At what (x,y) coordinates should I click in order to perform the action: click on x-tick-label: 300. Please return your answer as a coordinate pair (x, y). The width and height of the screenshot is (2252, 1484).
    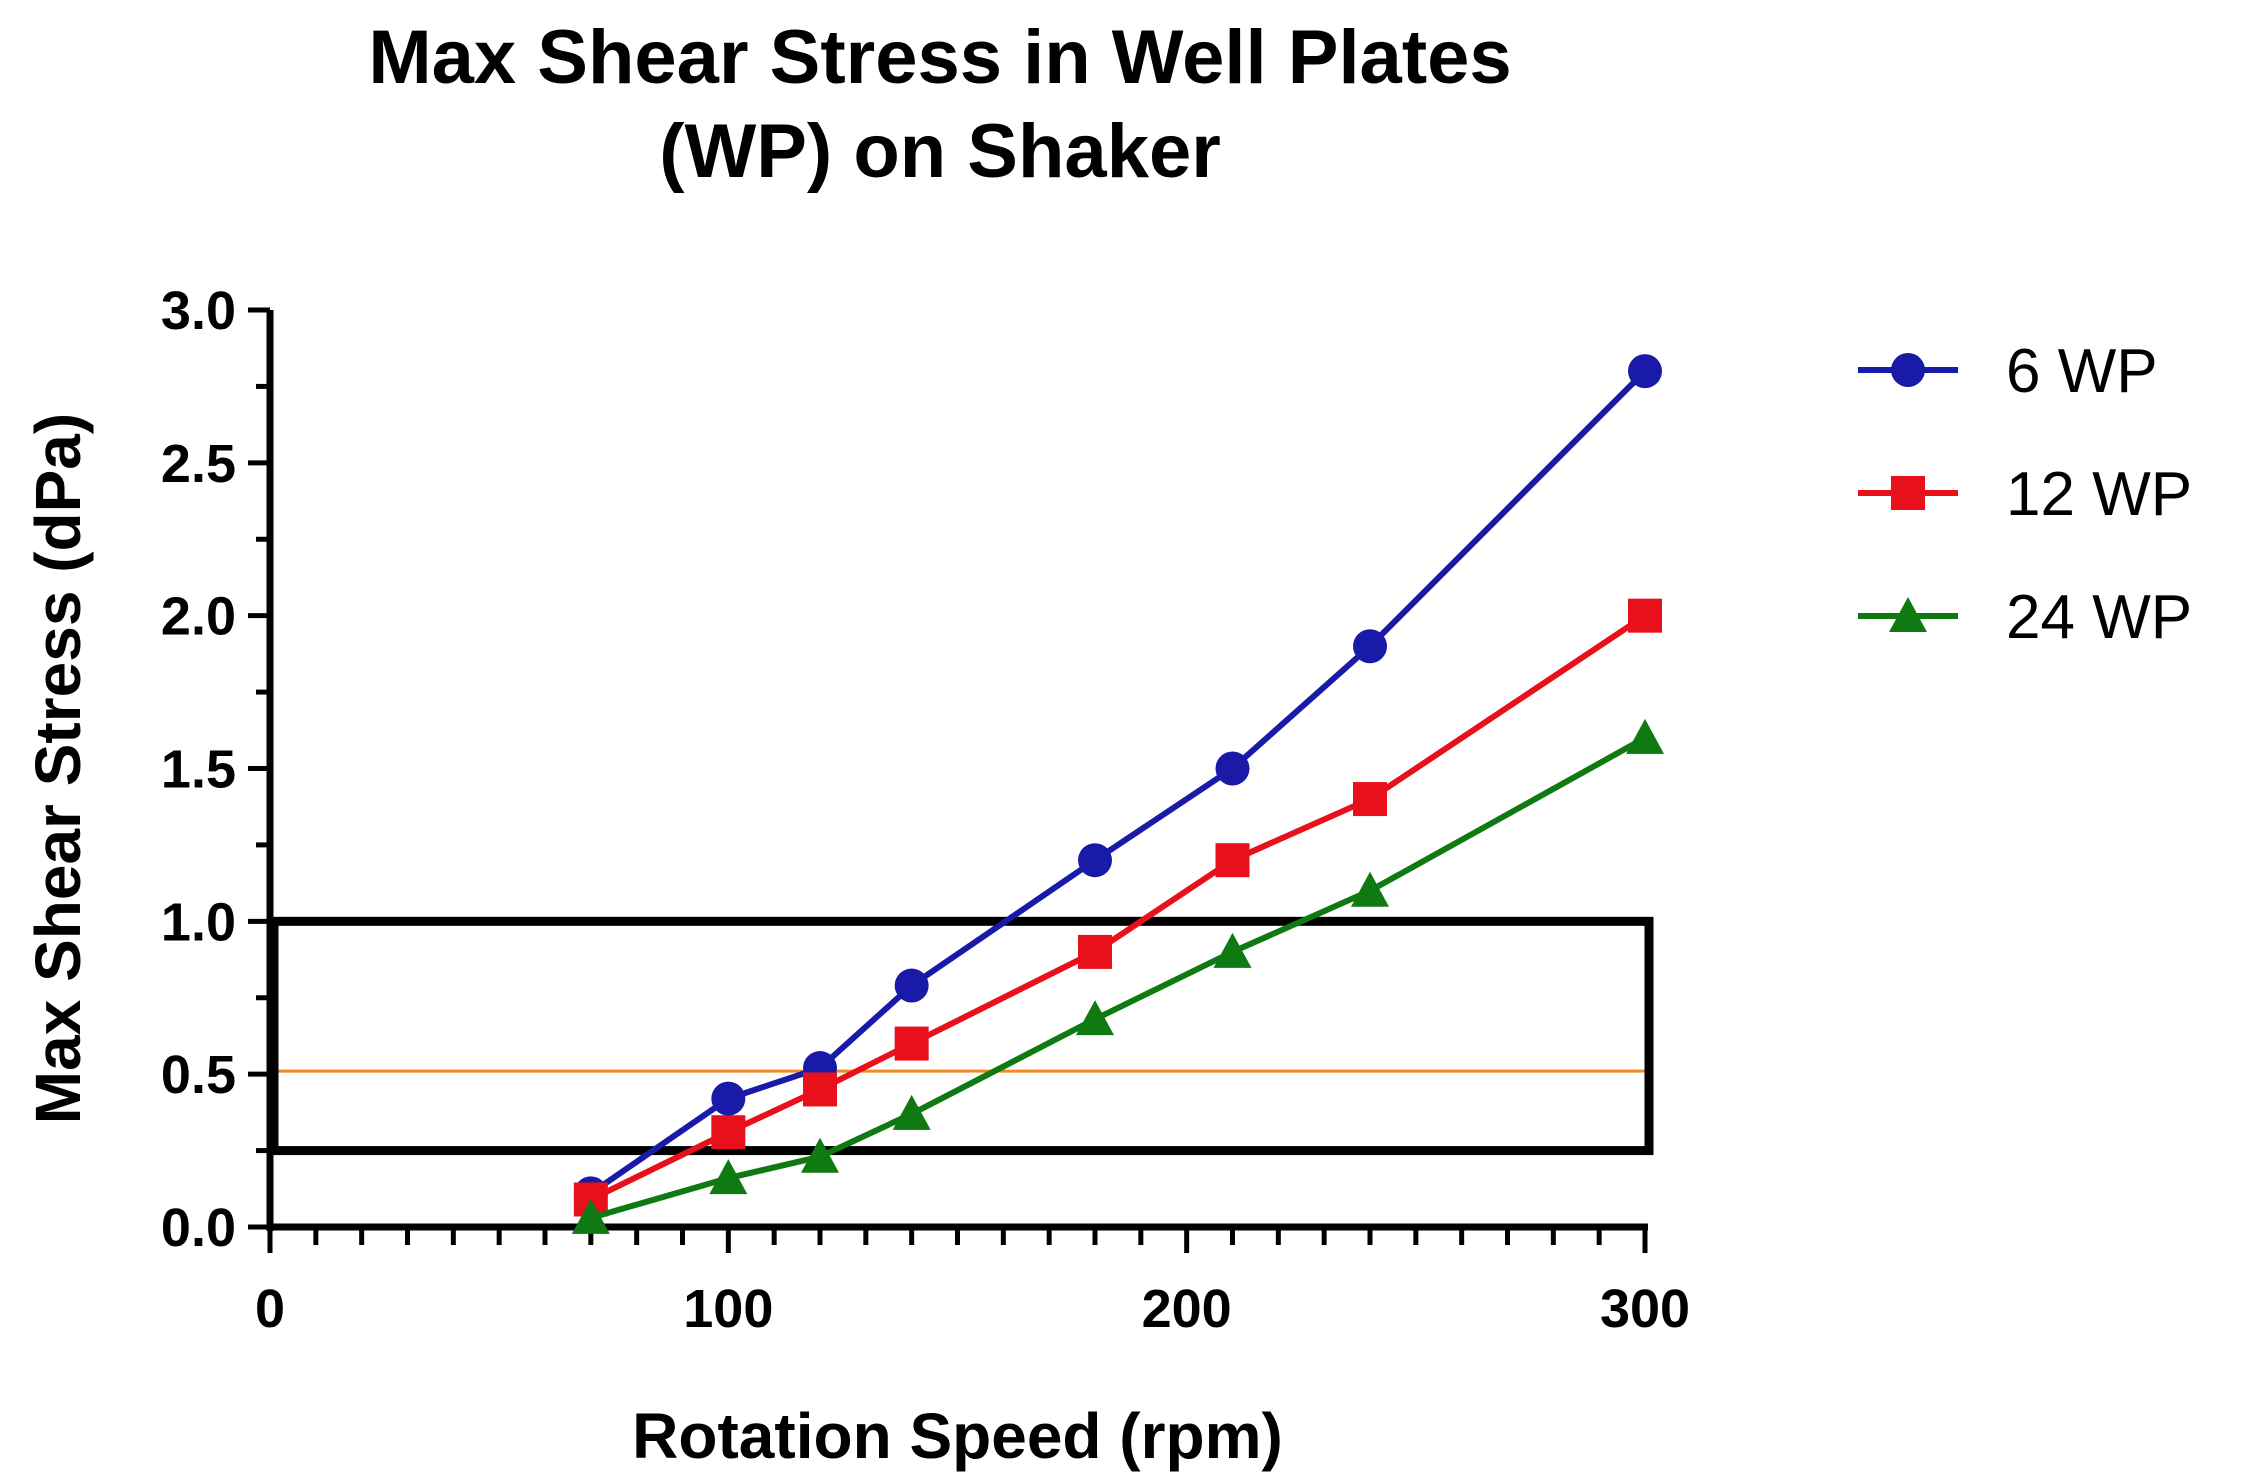
    Looking at the image, I should click on (1645, 1309).